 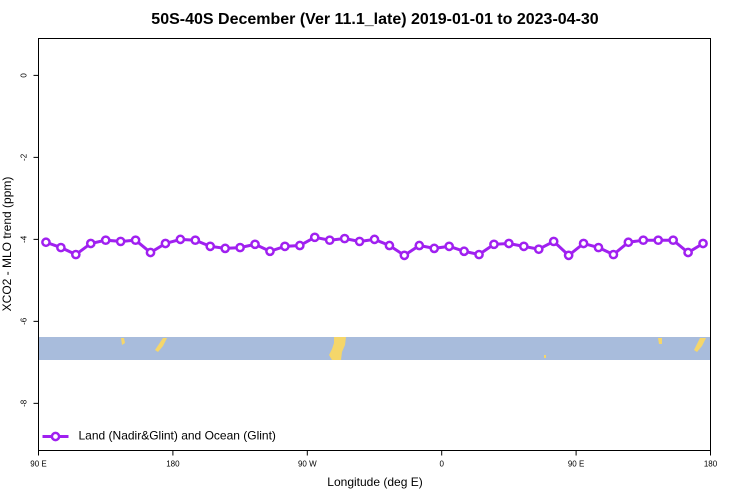 I want to click on ocean-band, so click(x=374, y=348).